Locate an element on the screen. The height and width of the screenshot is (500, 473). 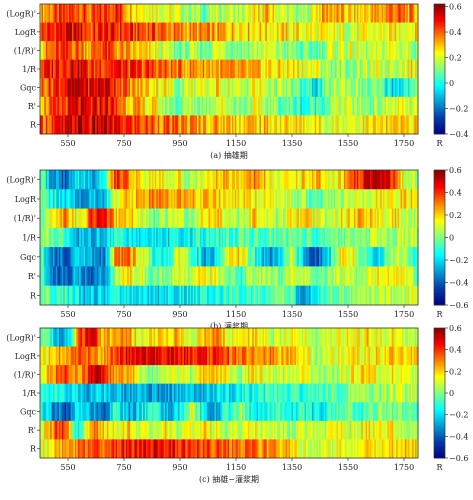
y-tick-label: (1/R)' is located at coordinates (25, 50).